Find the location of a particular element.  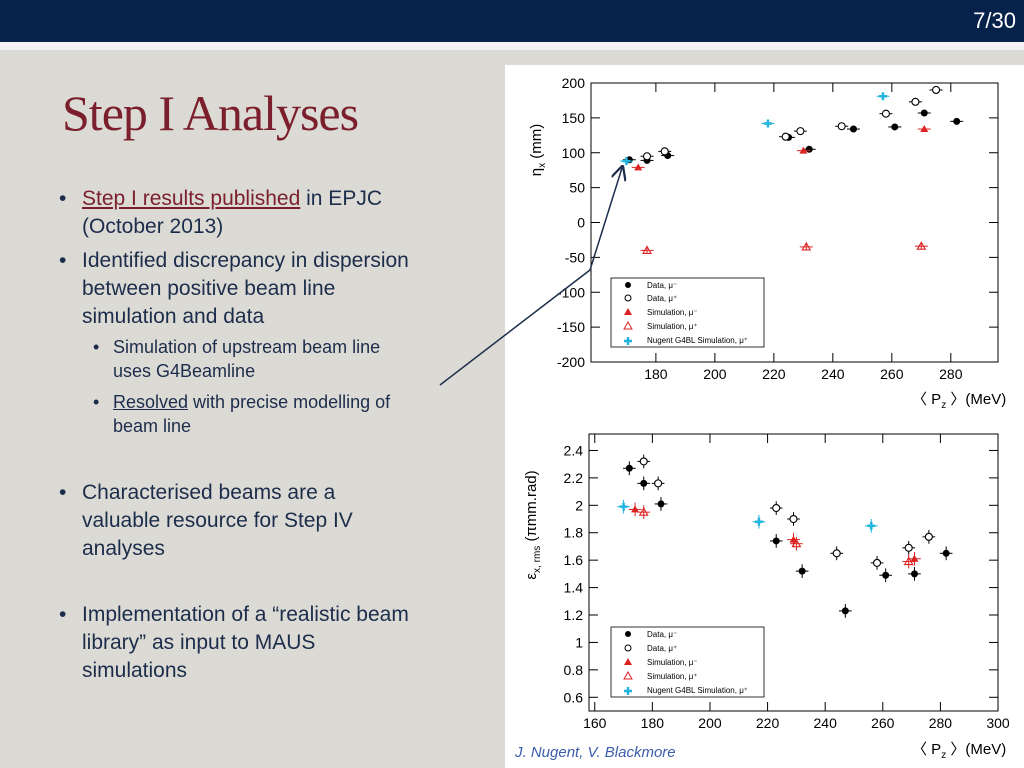

subbullet-text: beam line is located at coordinates (152, 426).